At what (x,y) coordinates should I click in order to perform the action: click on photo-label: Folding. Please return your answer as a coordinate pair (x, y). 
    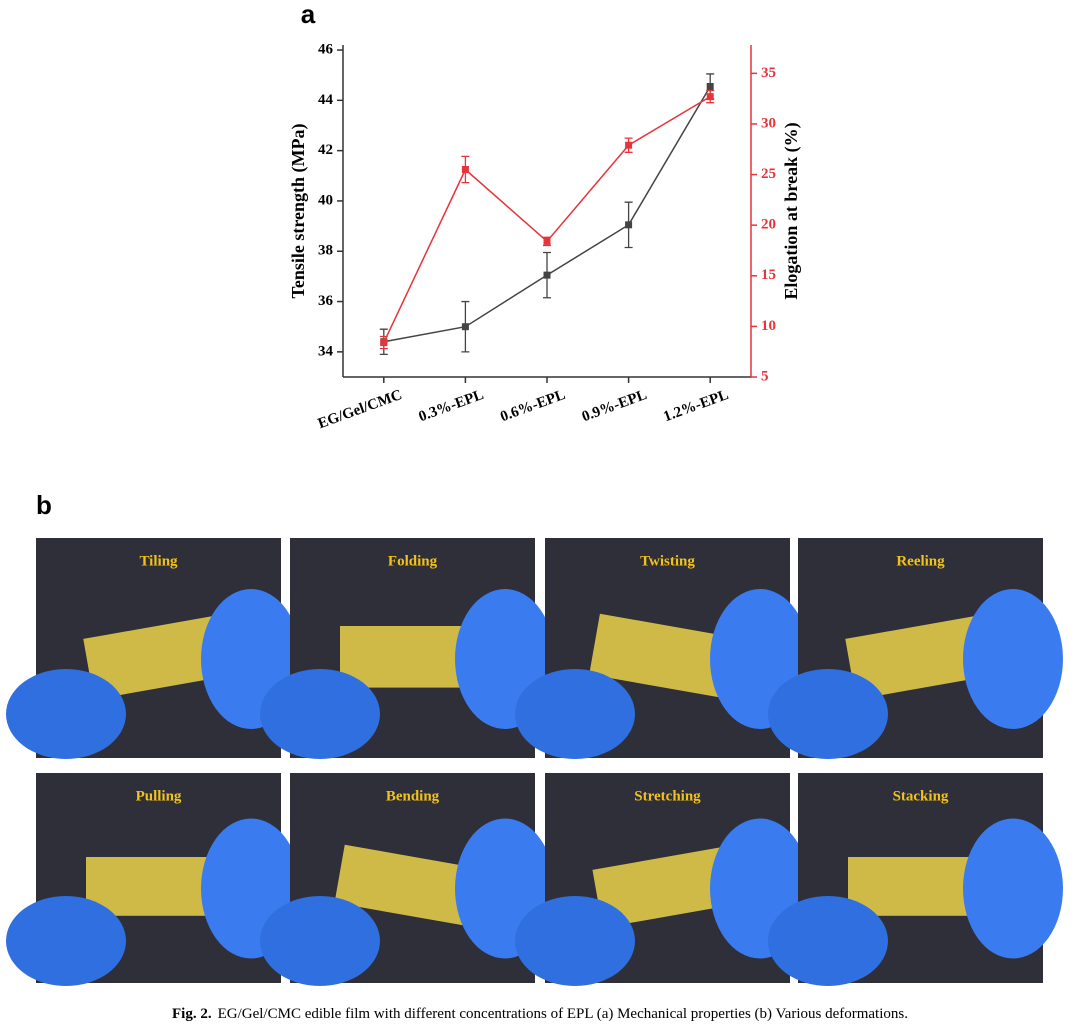
    Looking at the image, I should click on (413, 561).